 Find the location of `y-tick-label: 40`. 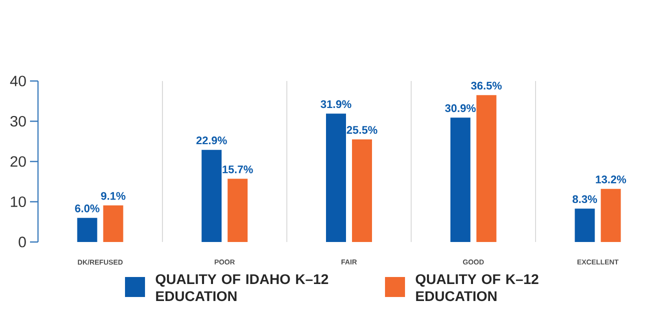

y-tick-label: 40 is located at coordinates (18, 81).